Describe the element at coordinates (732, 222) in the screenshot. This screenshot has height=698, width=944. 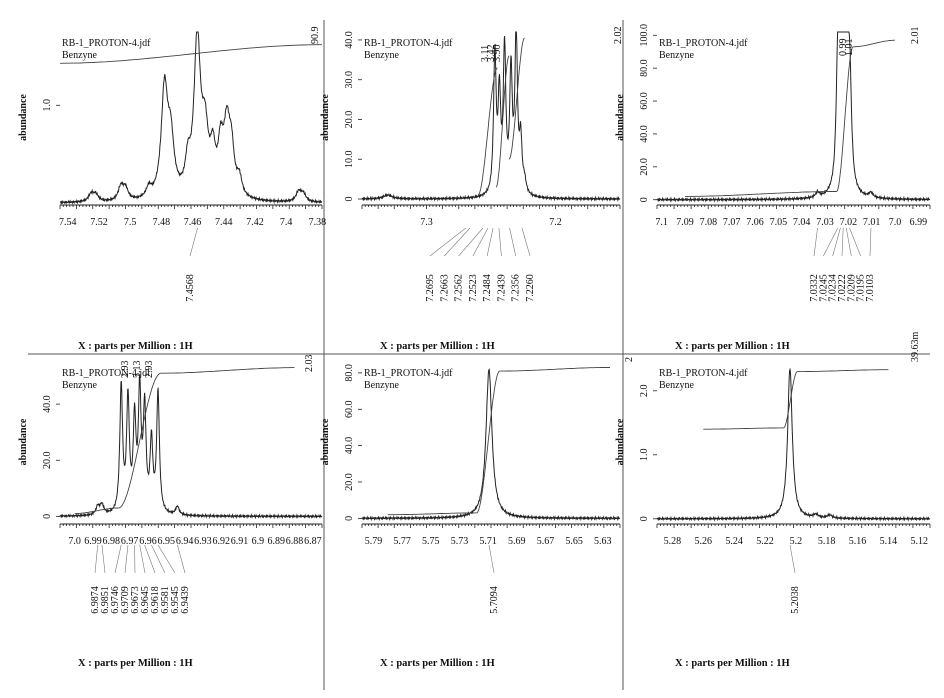
I see `x-tick-label: 7.07` at that location.